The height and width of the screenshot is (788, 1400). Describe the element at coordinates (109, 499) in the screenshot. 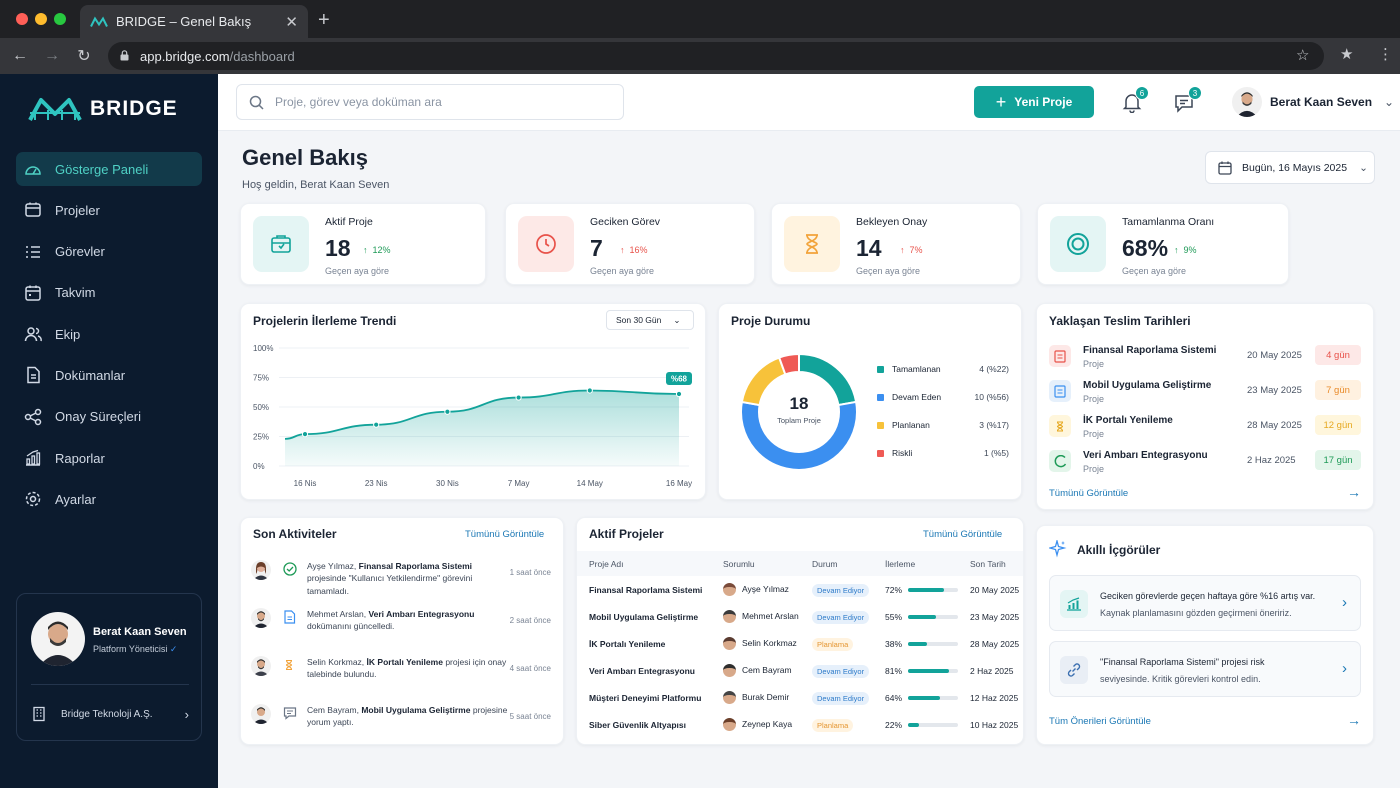

I see `sidebar-item-settings: Ayarlar` at that location.